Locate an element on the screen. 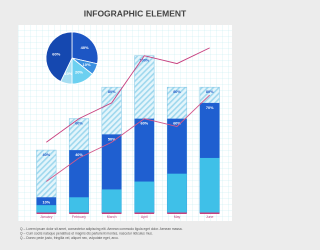  pie-label: 40% is located at coordinates (85, 47).